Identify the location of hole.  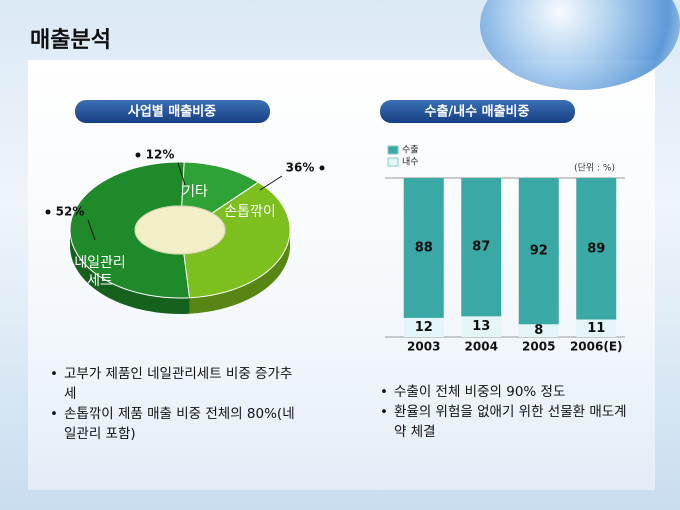
(180, 230).